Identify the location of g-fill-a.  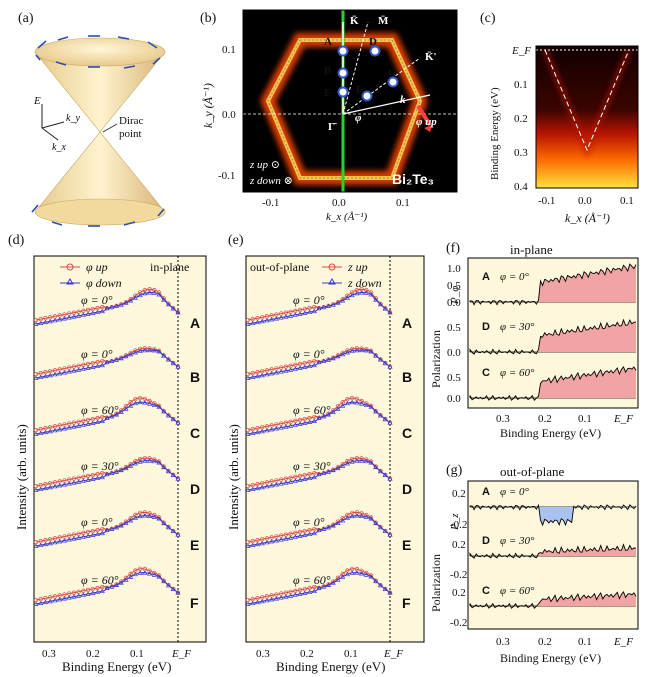
(586, 515).